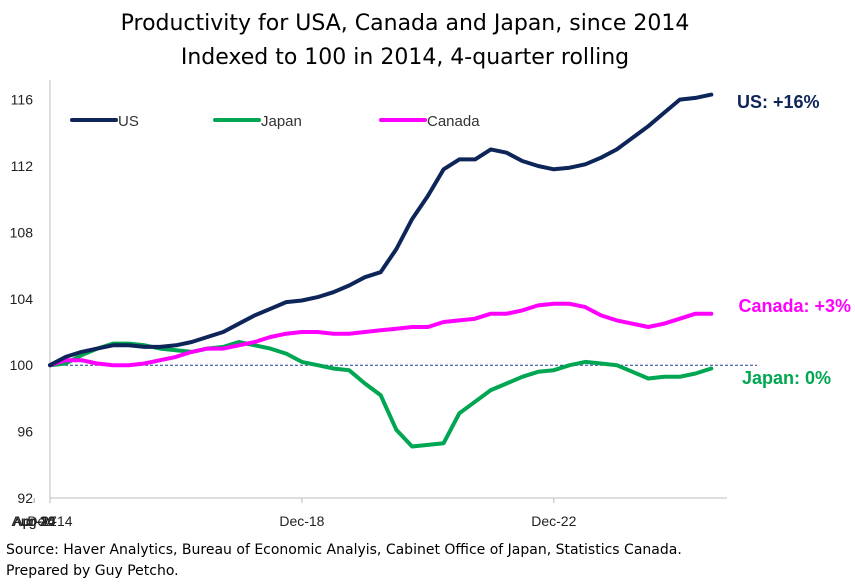 The width and height of the screenshot is (855, 585). Describe the element at coordinates (786, 378) in the screenshot. I see `end-label-japan: Japan: 0%` at that location.